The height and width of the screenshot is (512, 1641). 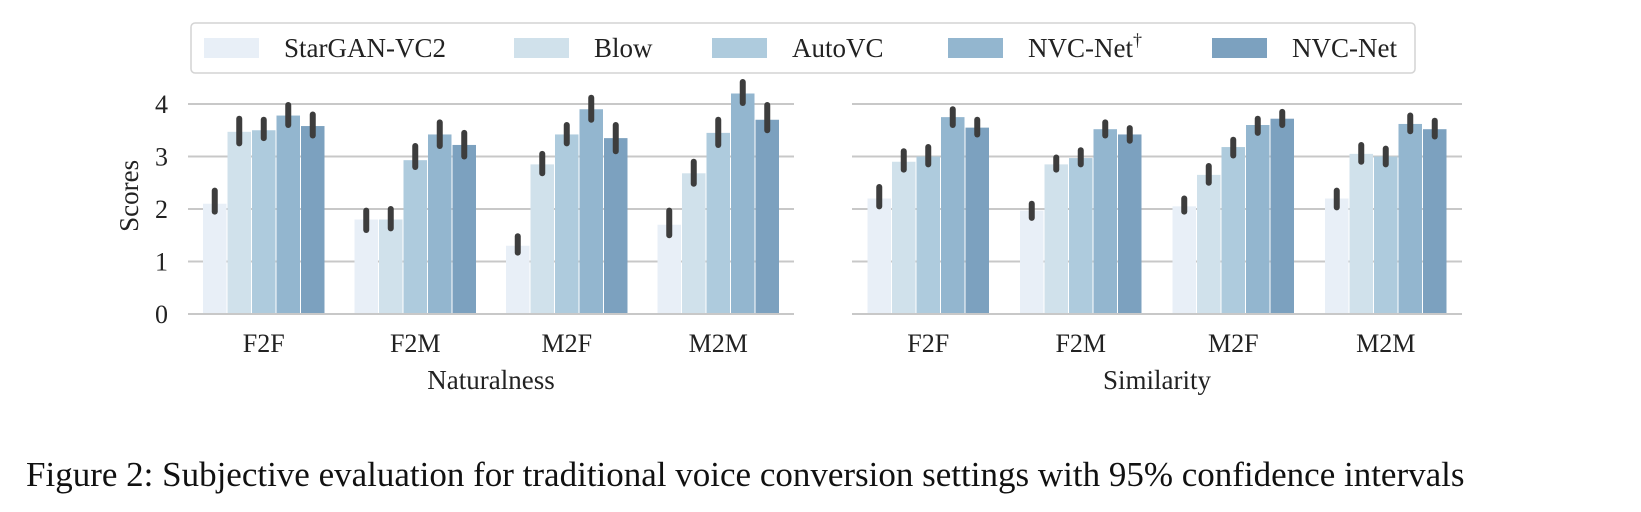 I want to click on legend-label: AutoVC, so click(x=838, y=48).